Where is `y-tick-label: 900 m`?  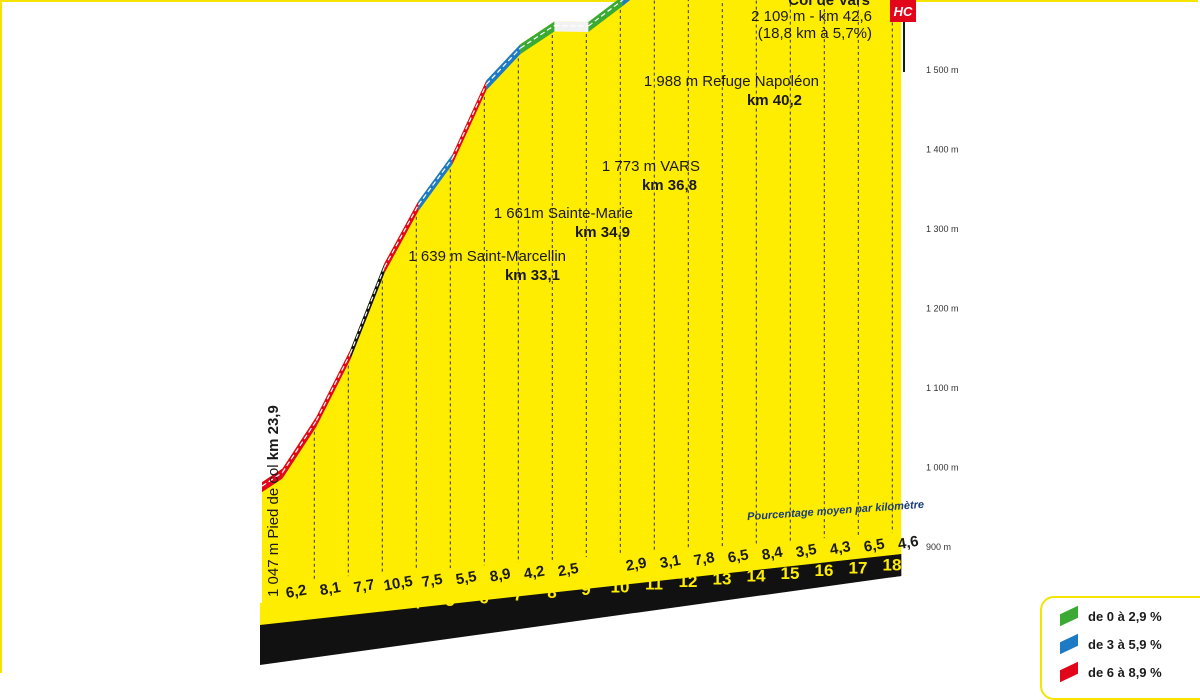 y-tick-label: 900 m is located at coordinates (938, 547).